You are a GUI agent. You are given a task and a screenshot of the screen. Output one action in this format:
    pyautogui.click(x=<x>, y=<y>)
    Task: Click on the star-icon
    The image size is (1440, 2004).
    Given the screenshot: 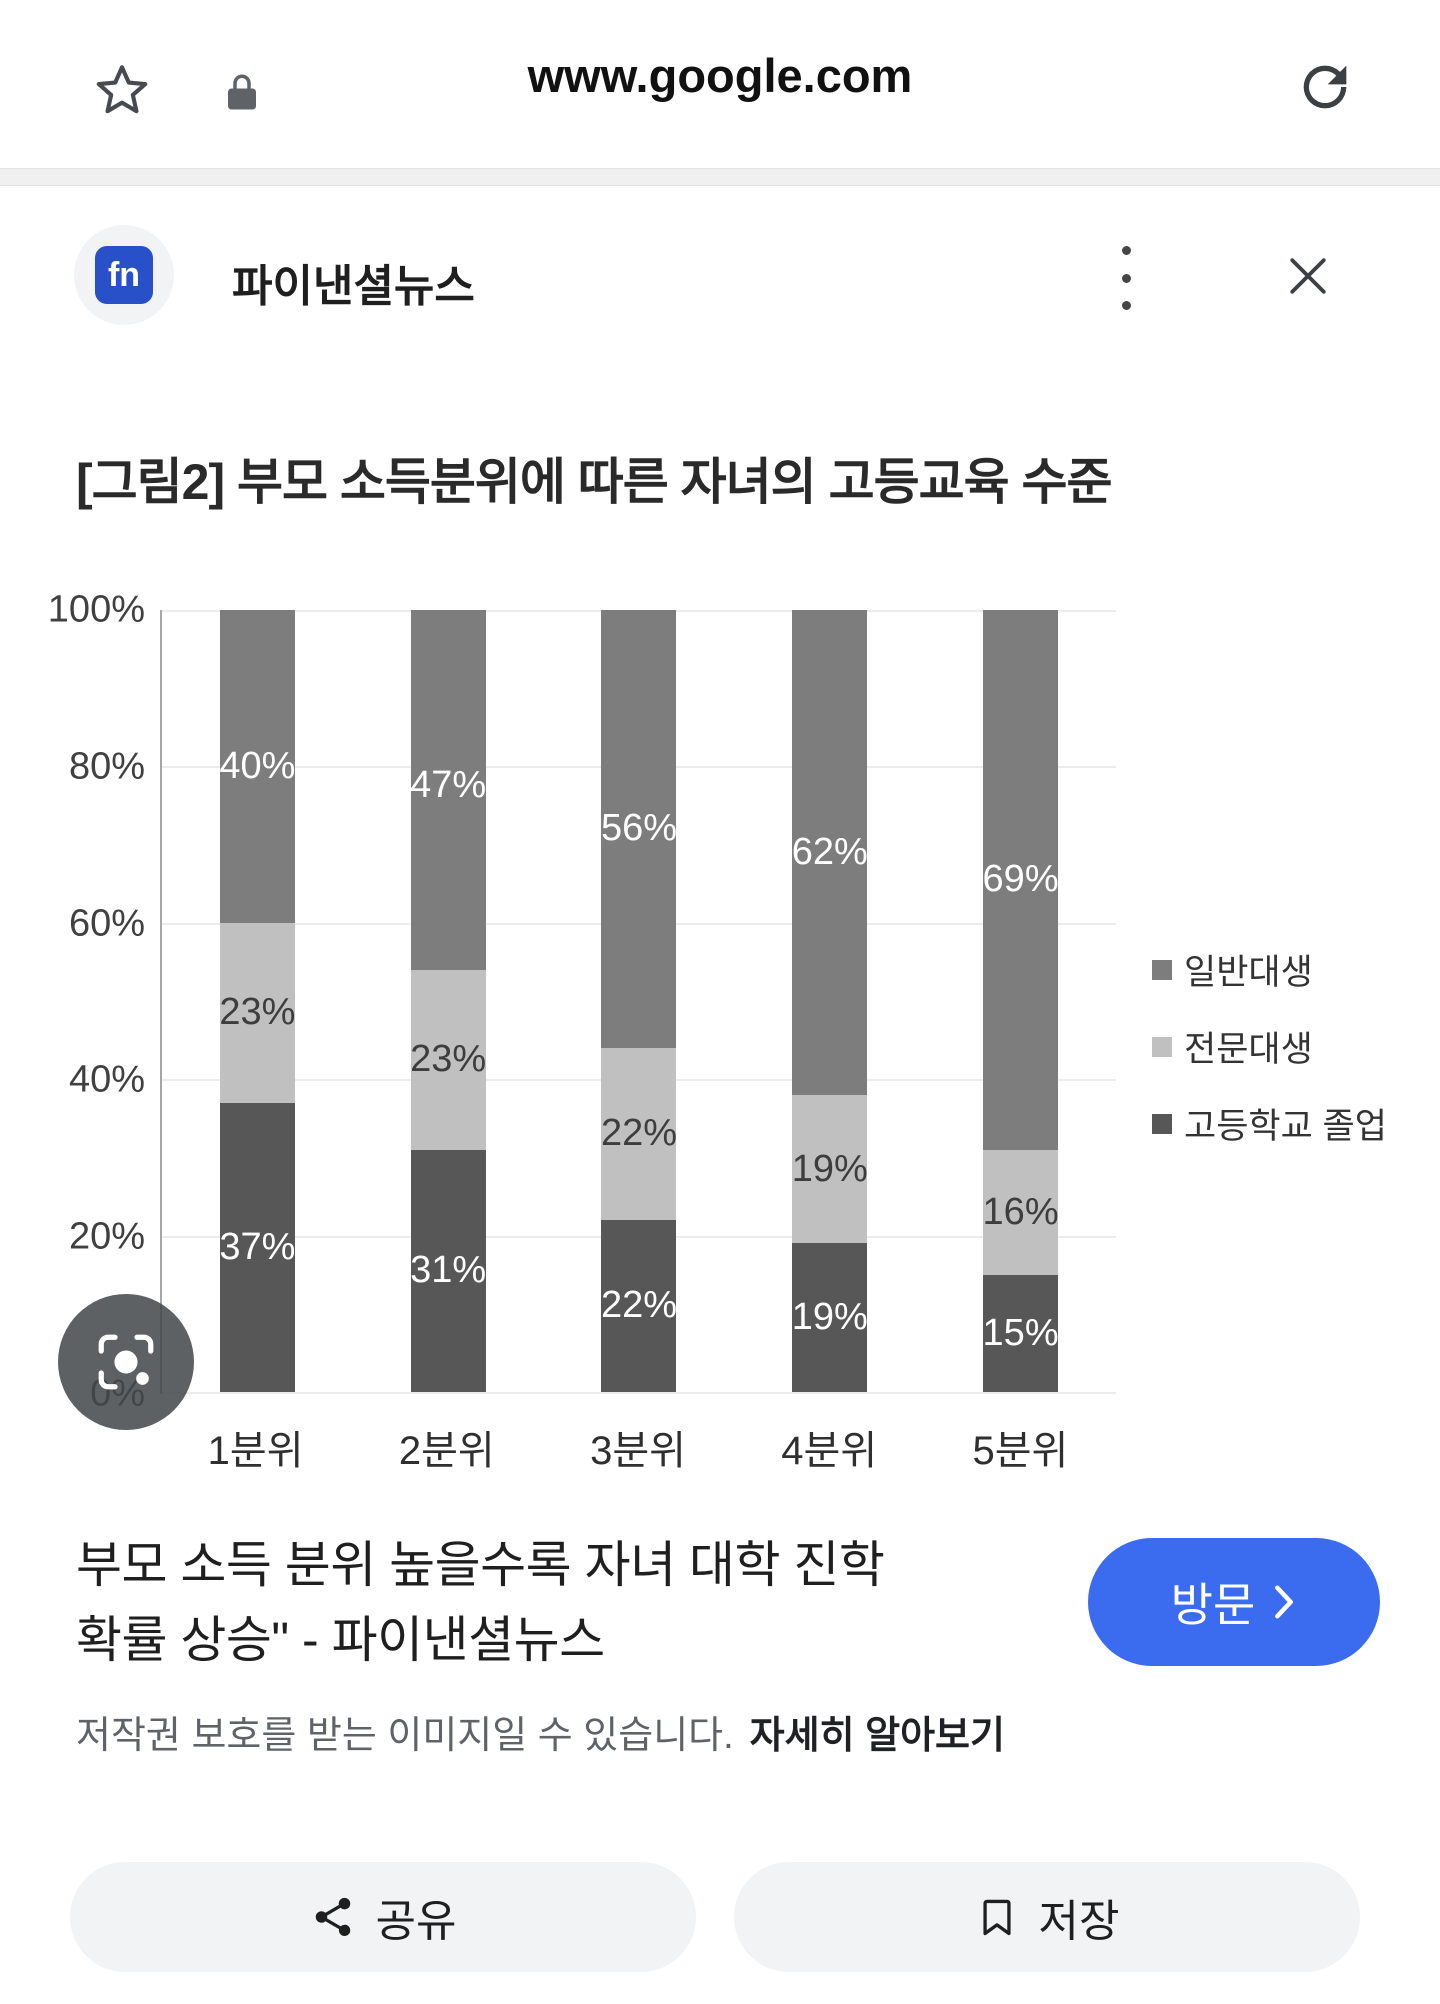 What is the action you would take?
    pyautogui.click(x=122, y=89)
    